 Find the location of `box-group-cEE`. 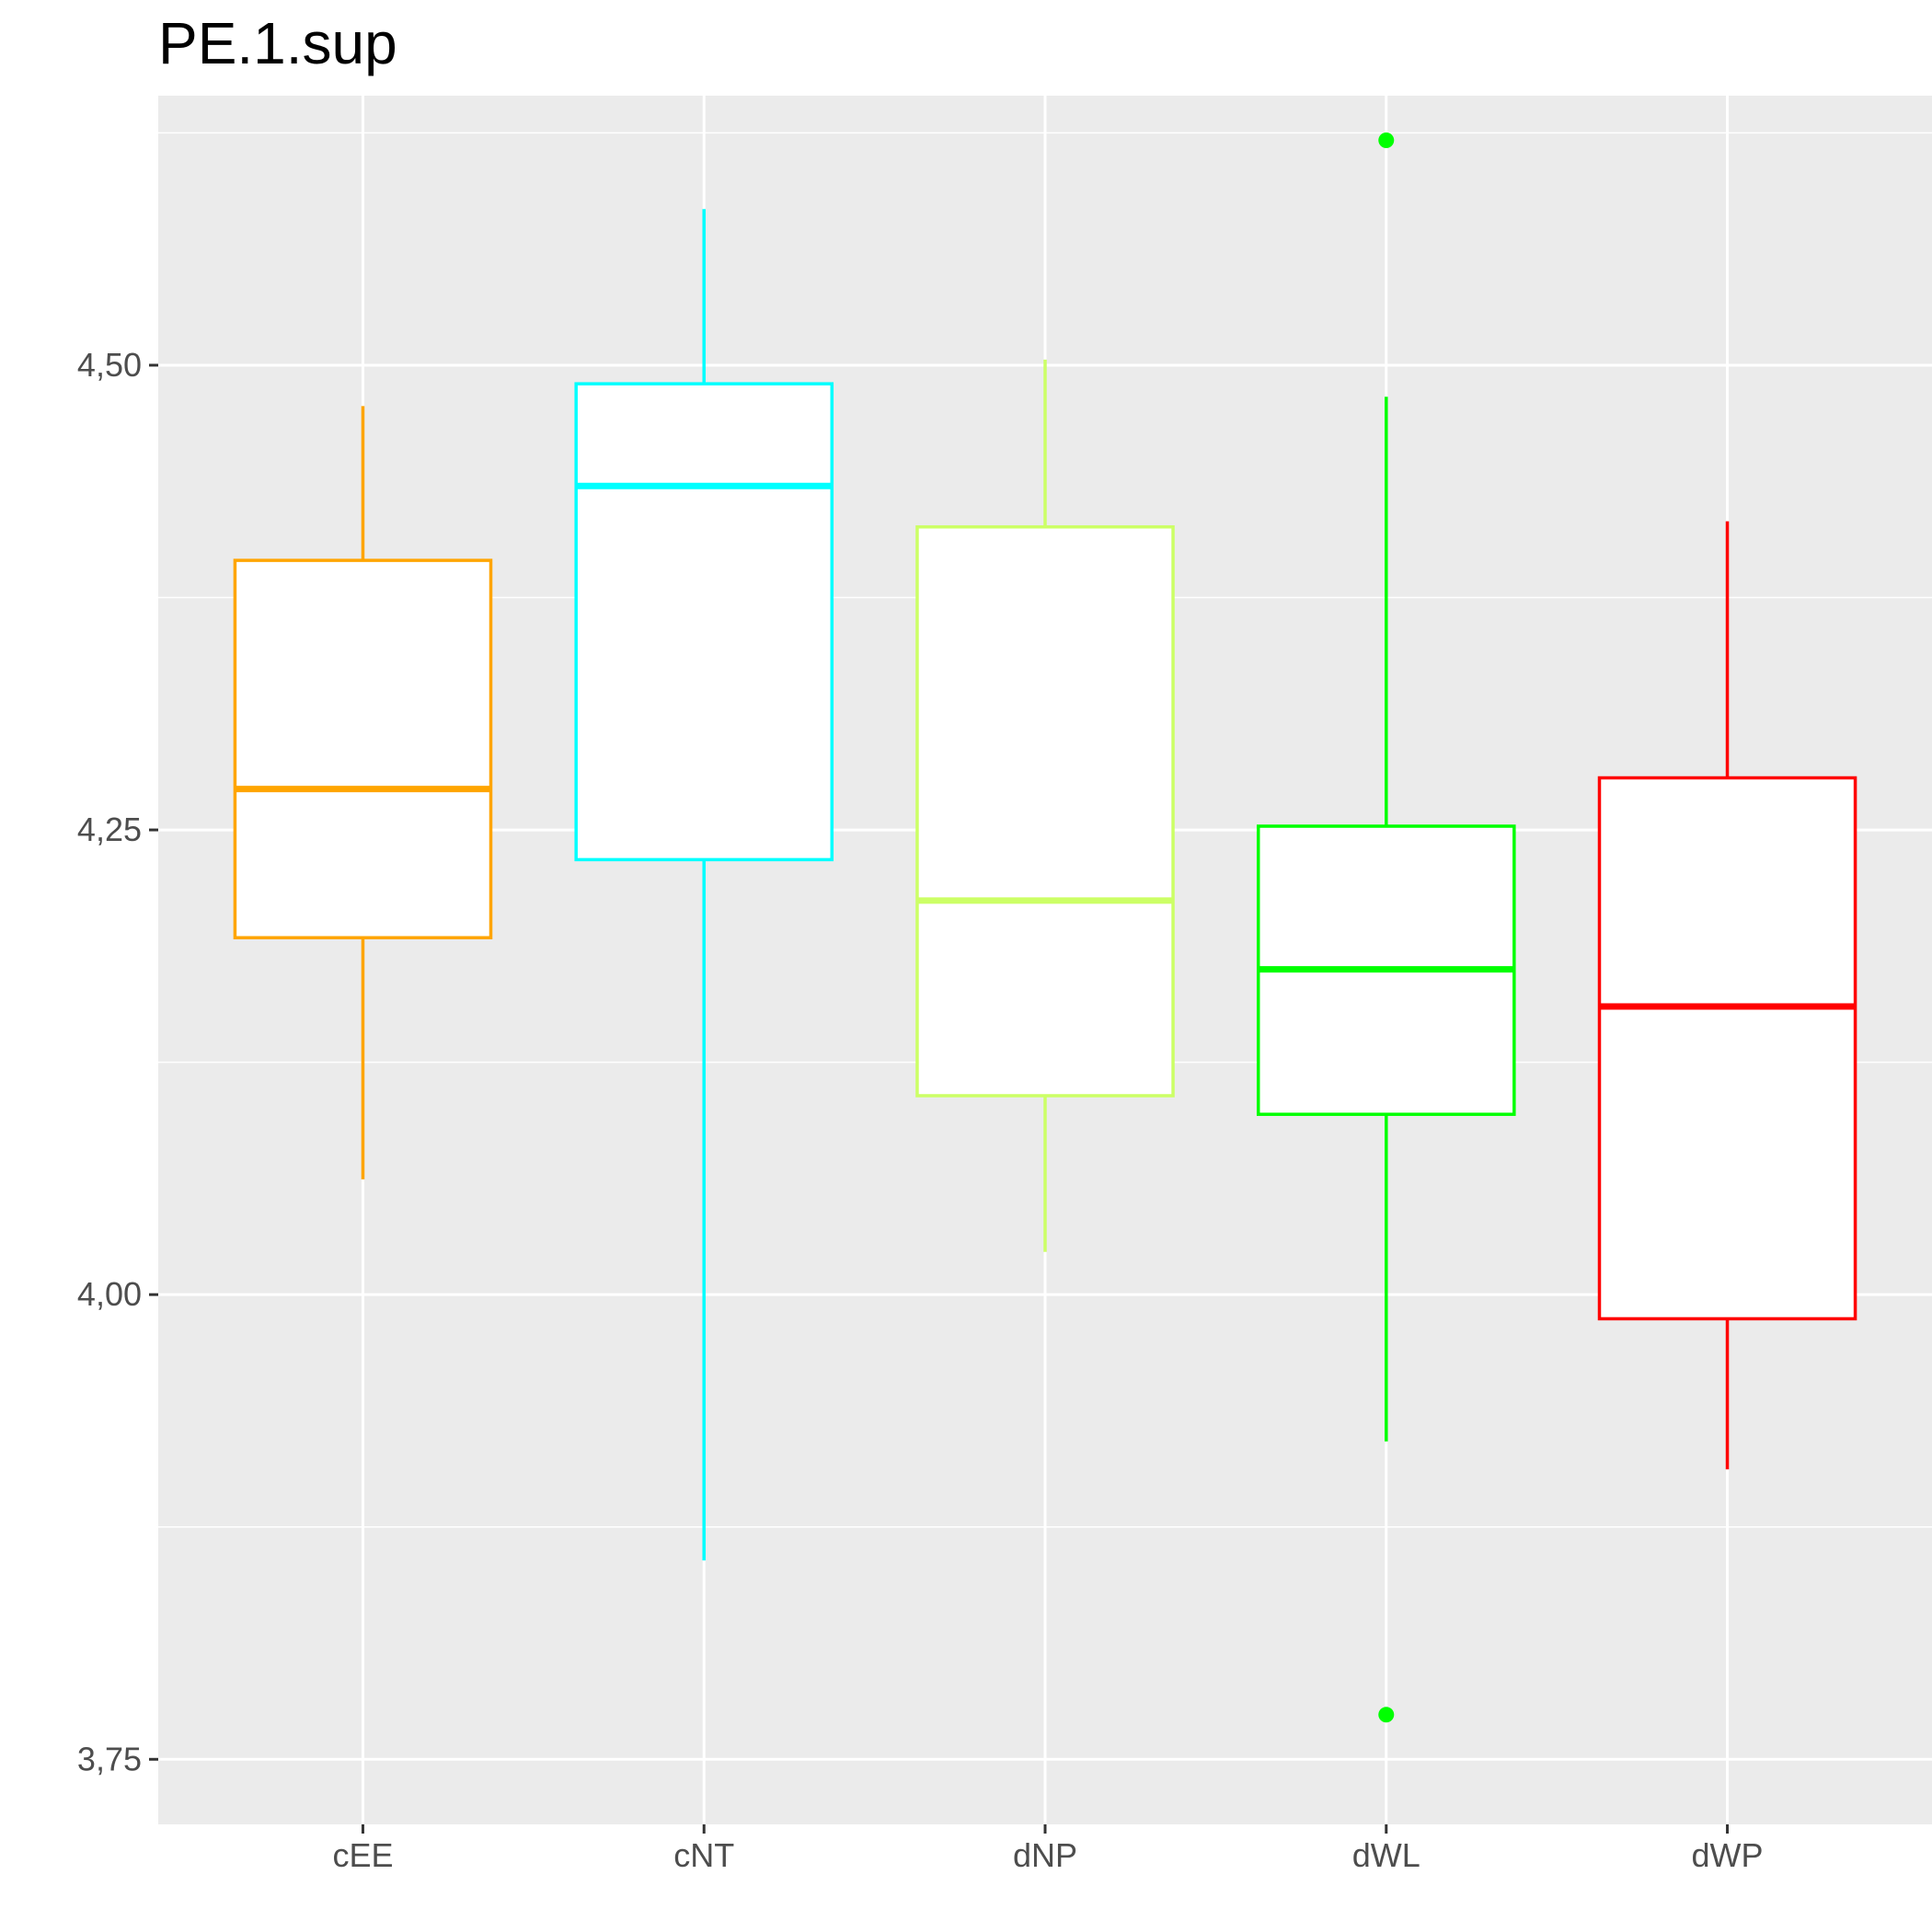

box-group-cEE is located at coordinates (363, 792).